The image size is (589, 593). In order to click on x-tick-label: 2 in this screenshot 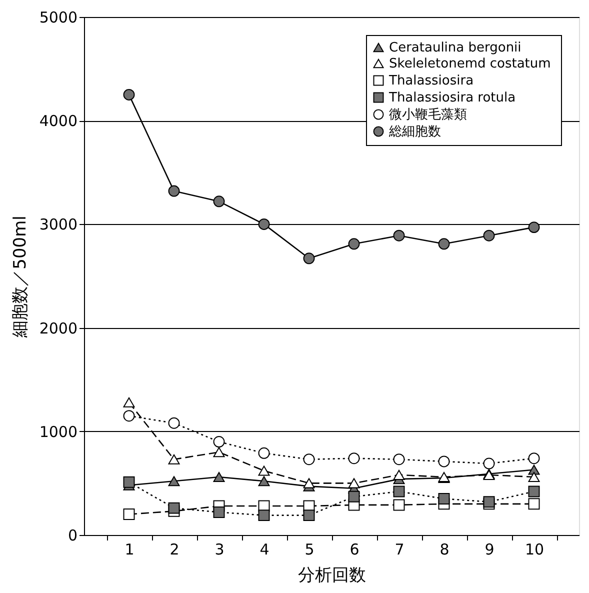, I will do `click(175, 549)`.